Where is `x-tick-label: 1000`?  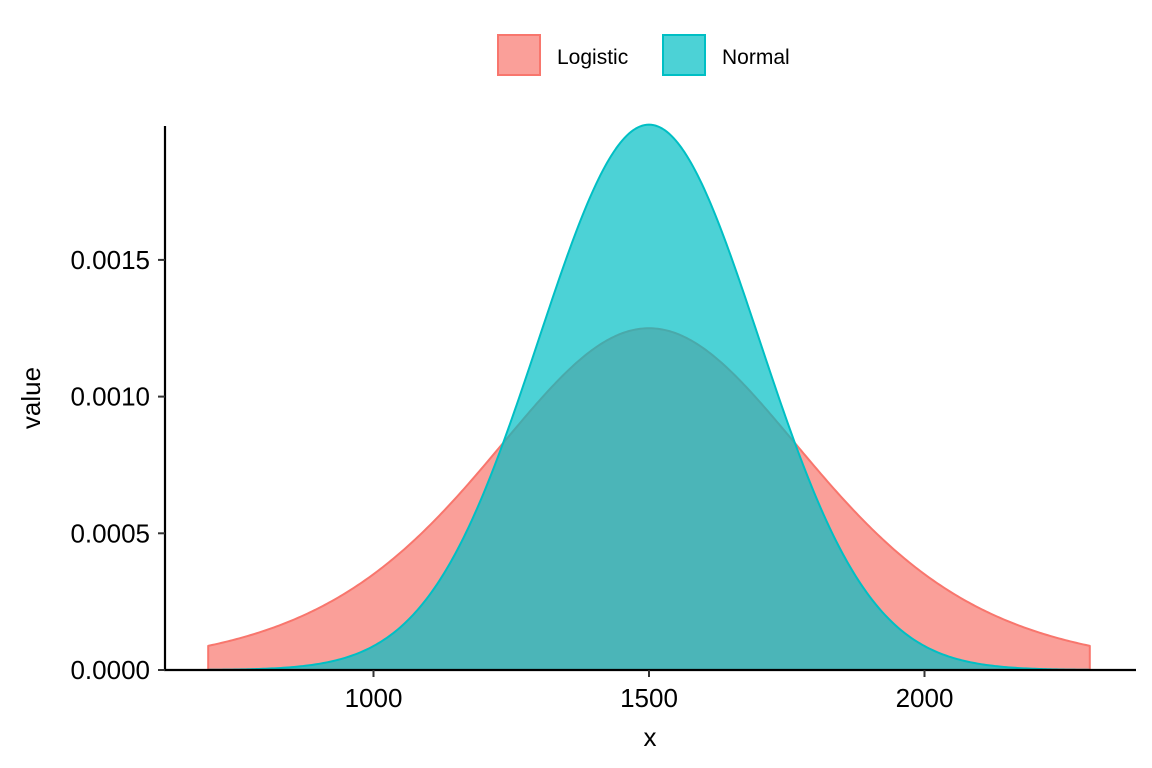 x-tick-label: 1000 is located at coordinates (374, 698).